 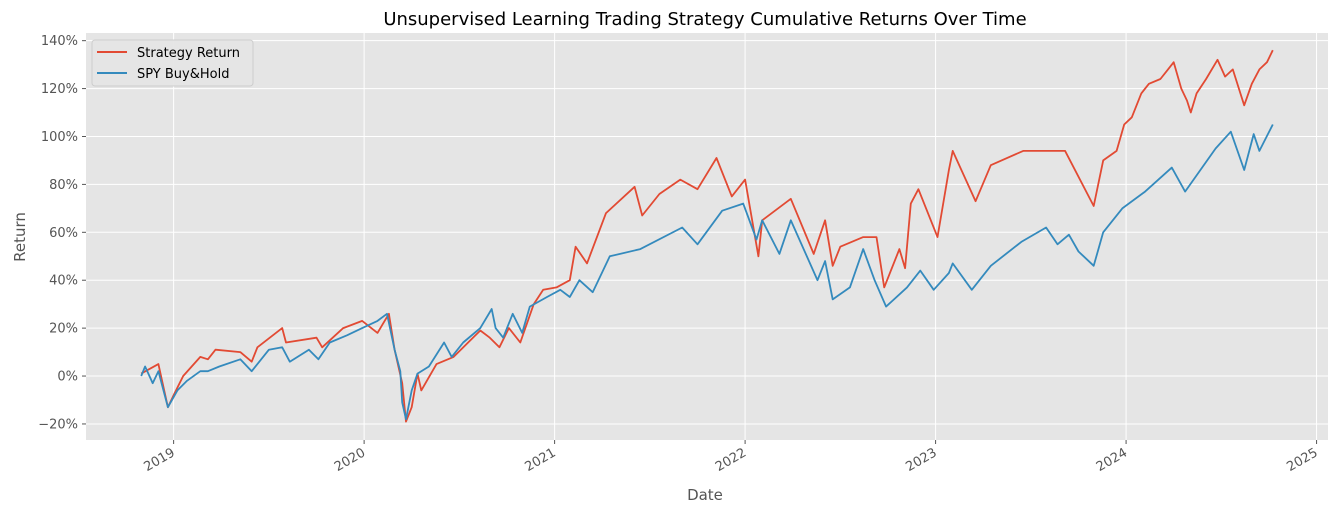 What do you see at coordinates (921, 460) in the screenshot?
I see `x-tick-label: 2023` at bounding box center [921, 460].